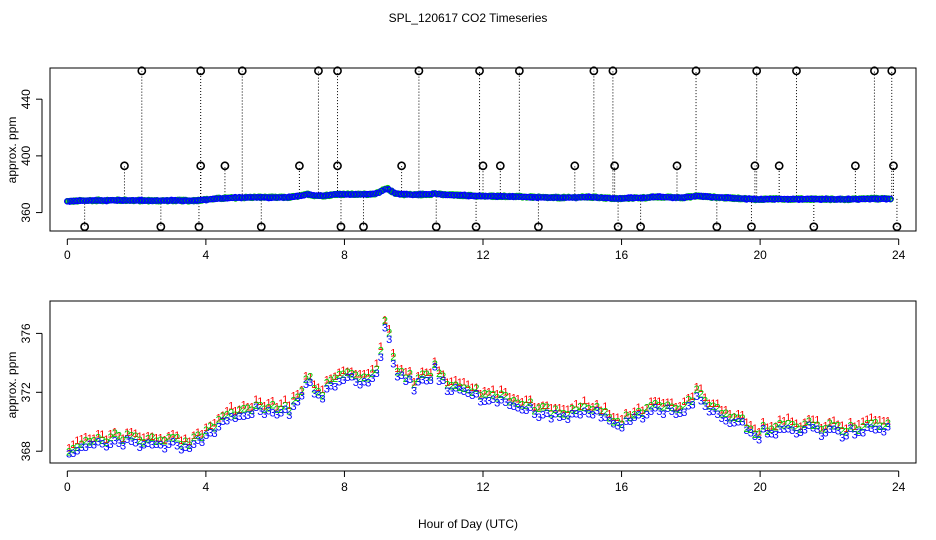 This screenshot has width=936, height=540. What do you see at coordinates (26, 156) in the screenshot?
I see `y-tick-label: 400` at bounding box center [26, 156].